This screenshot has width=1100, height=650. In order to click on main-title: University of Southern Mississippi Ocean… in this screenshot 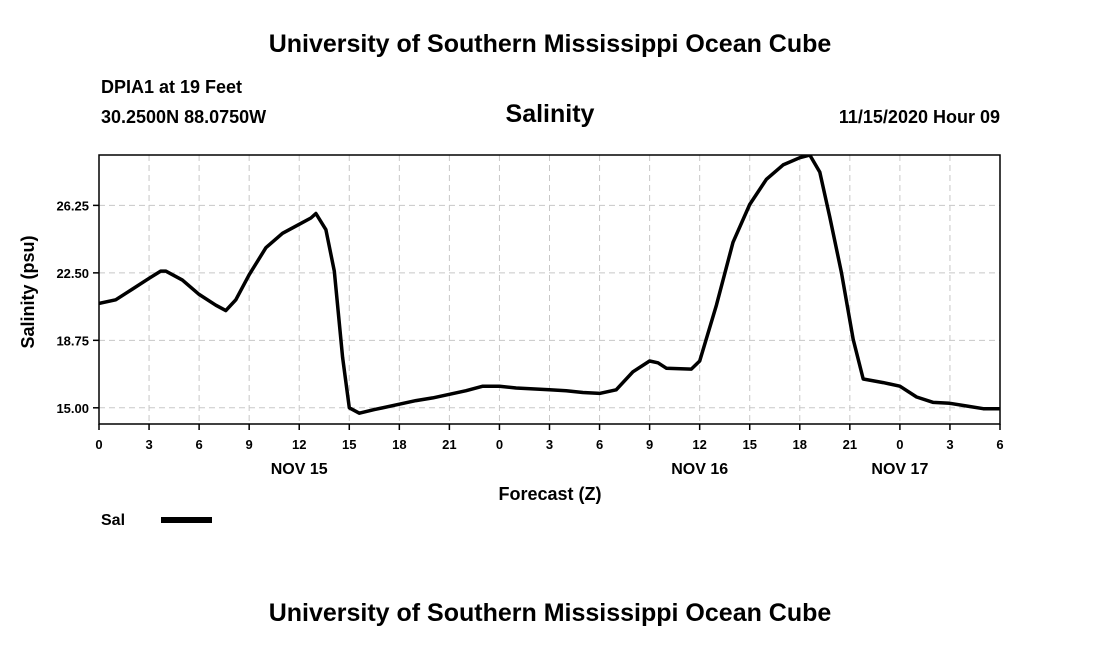, I will do `click(550, 44)`.